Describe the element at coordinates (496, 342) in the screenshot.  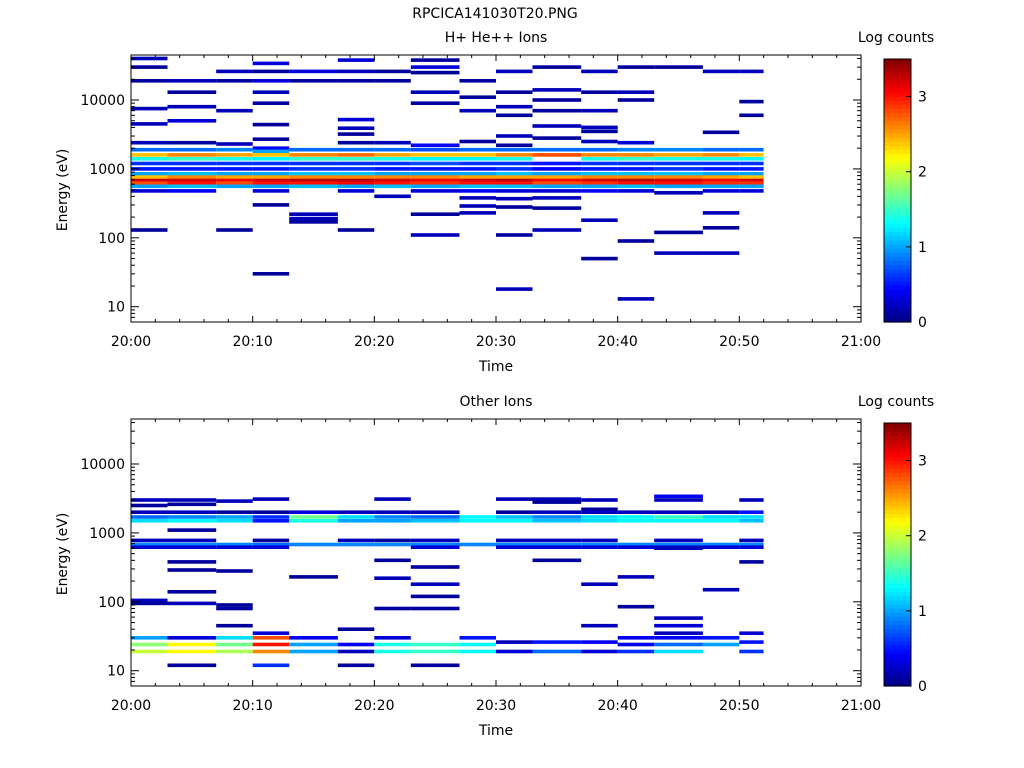
I see `x-tick-label: 20:30` at that location.